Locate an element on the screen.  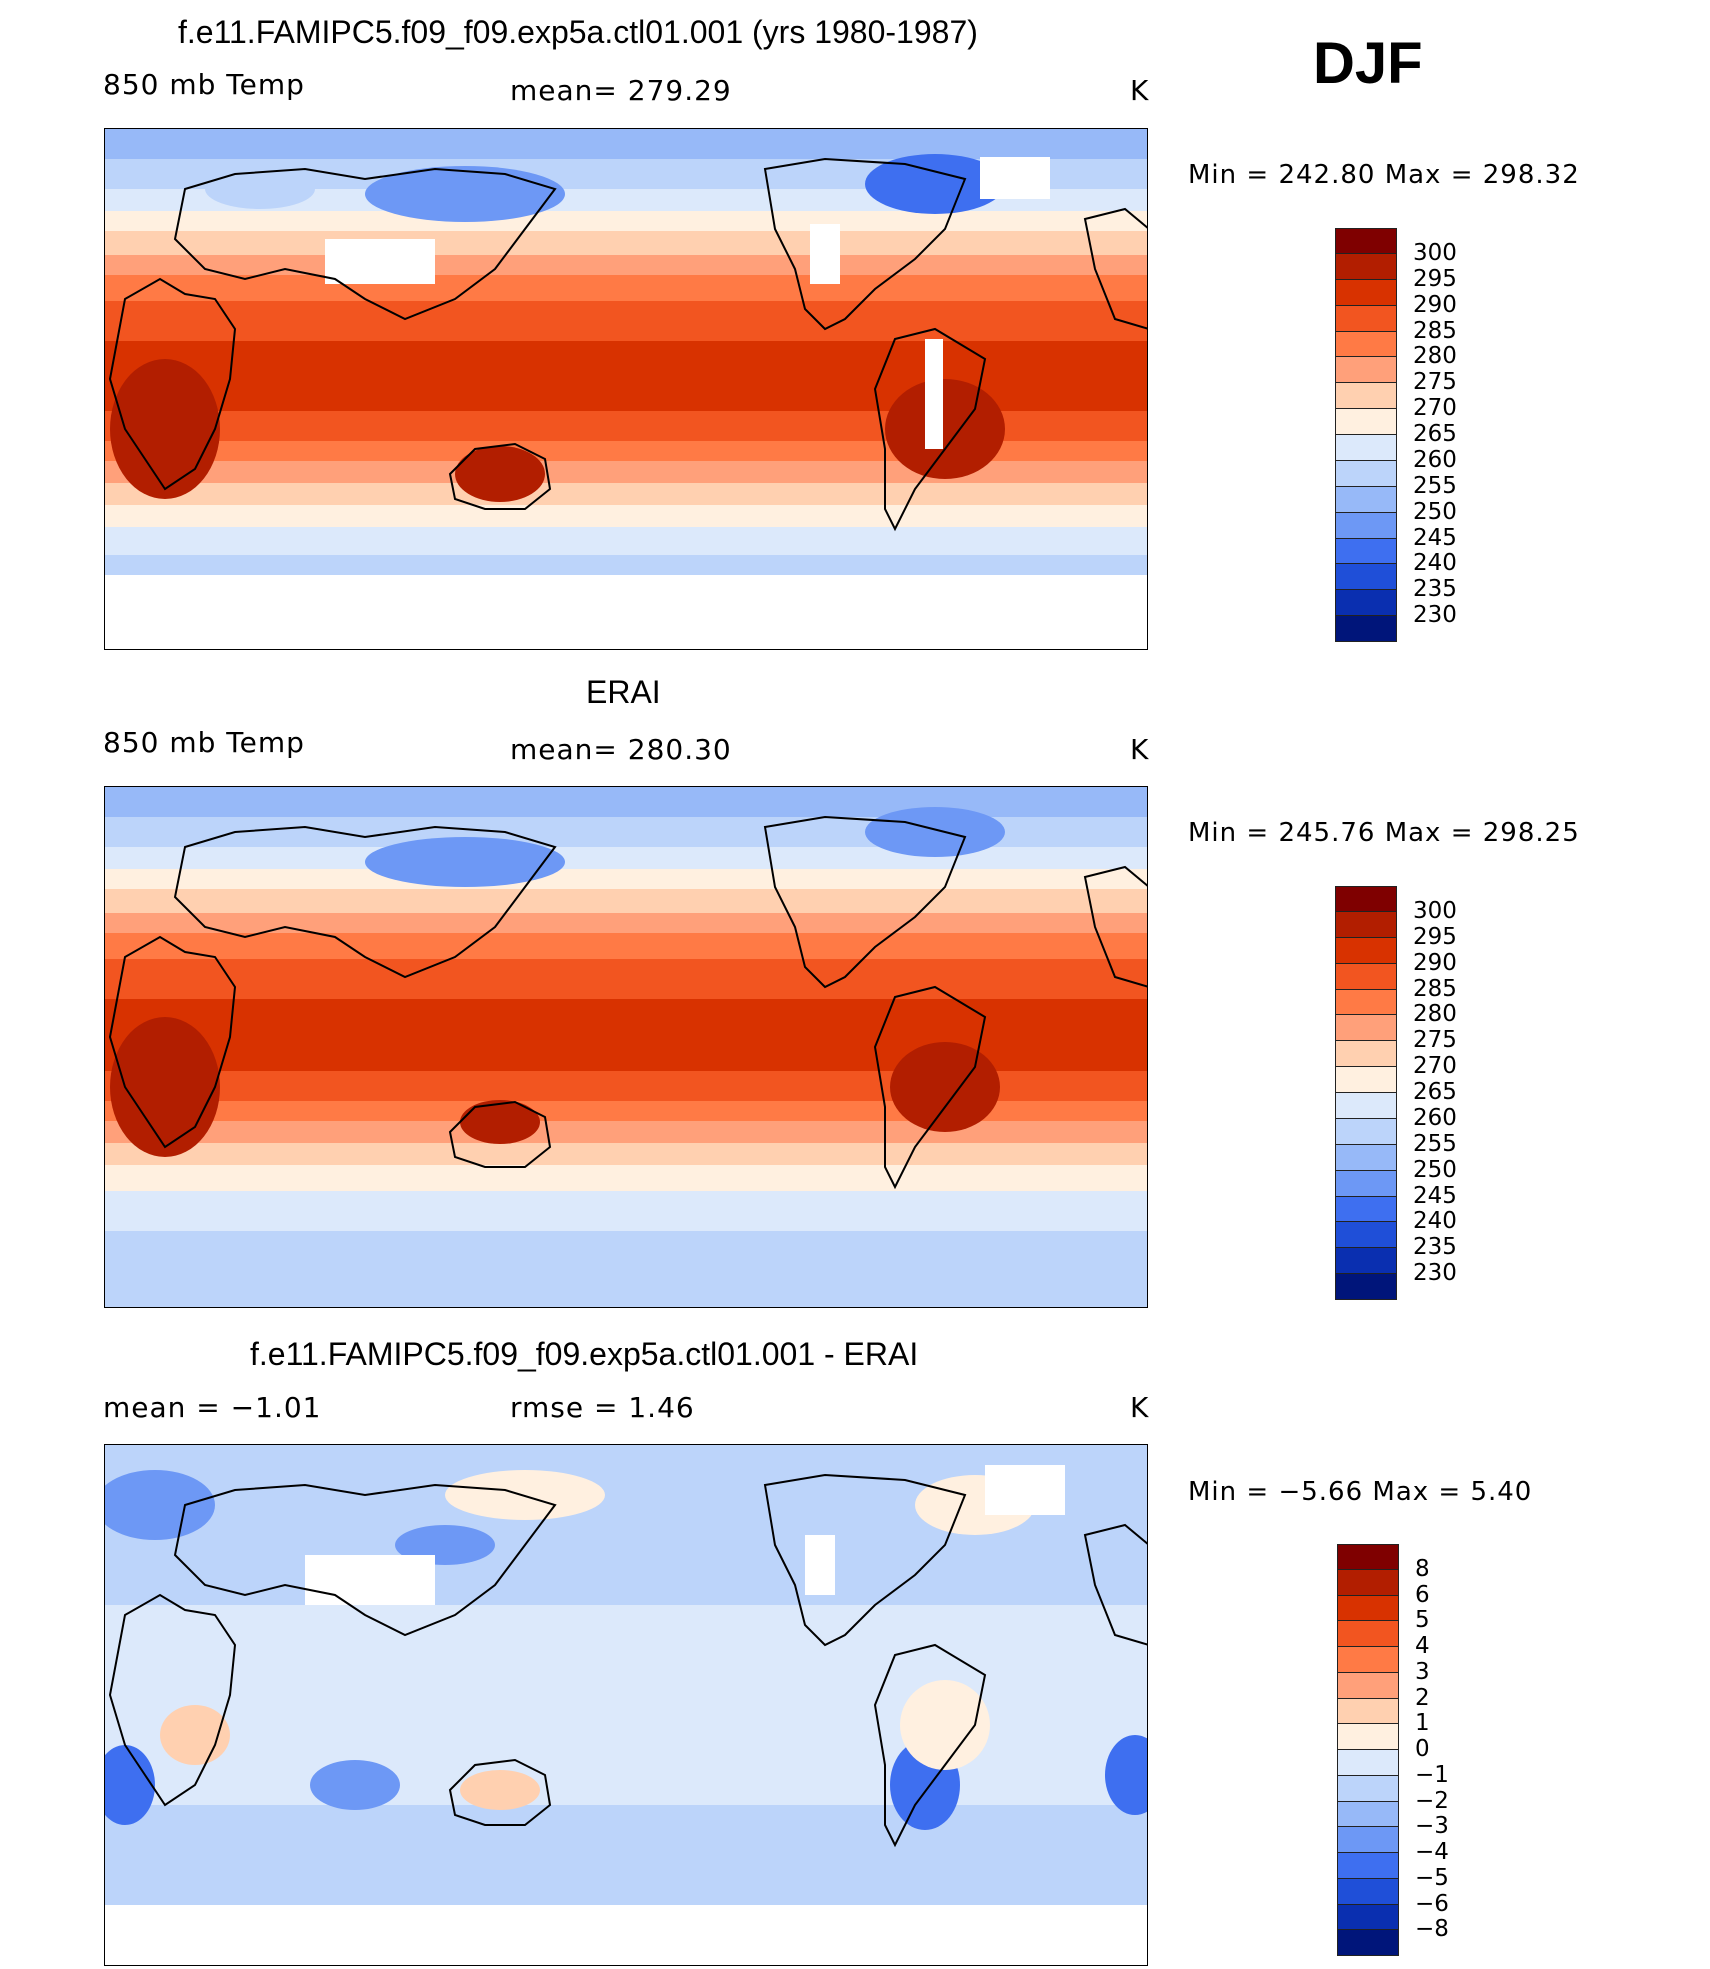
colorbar-tick-label: 295 is located at coordinates (1435, 278).